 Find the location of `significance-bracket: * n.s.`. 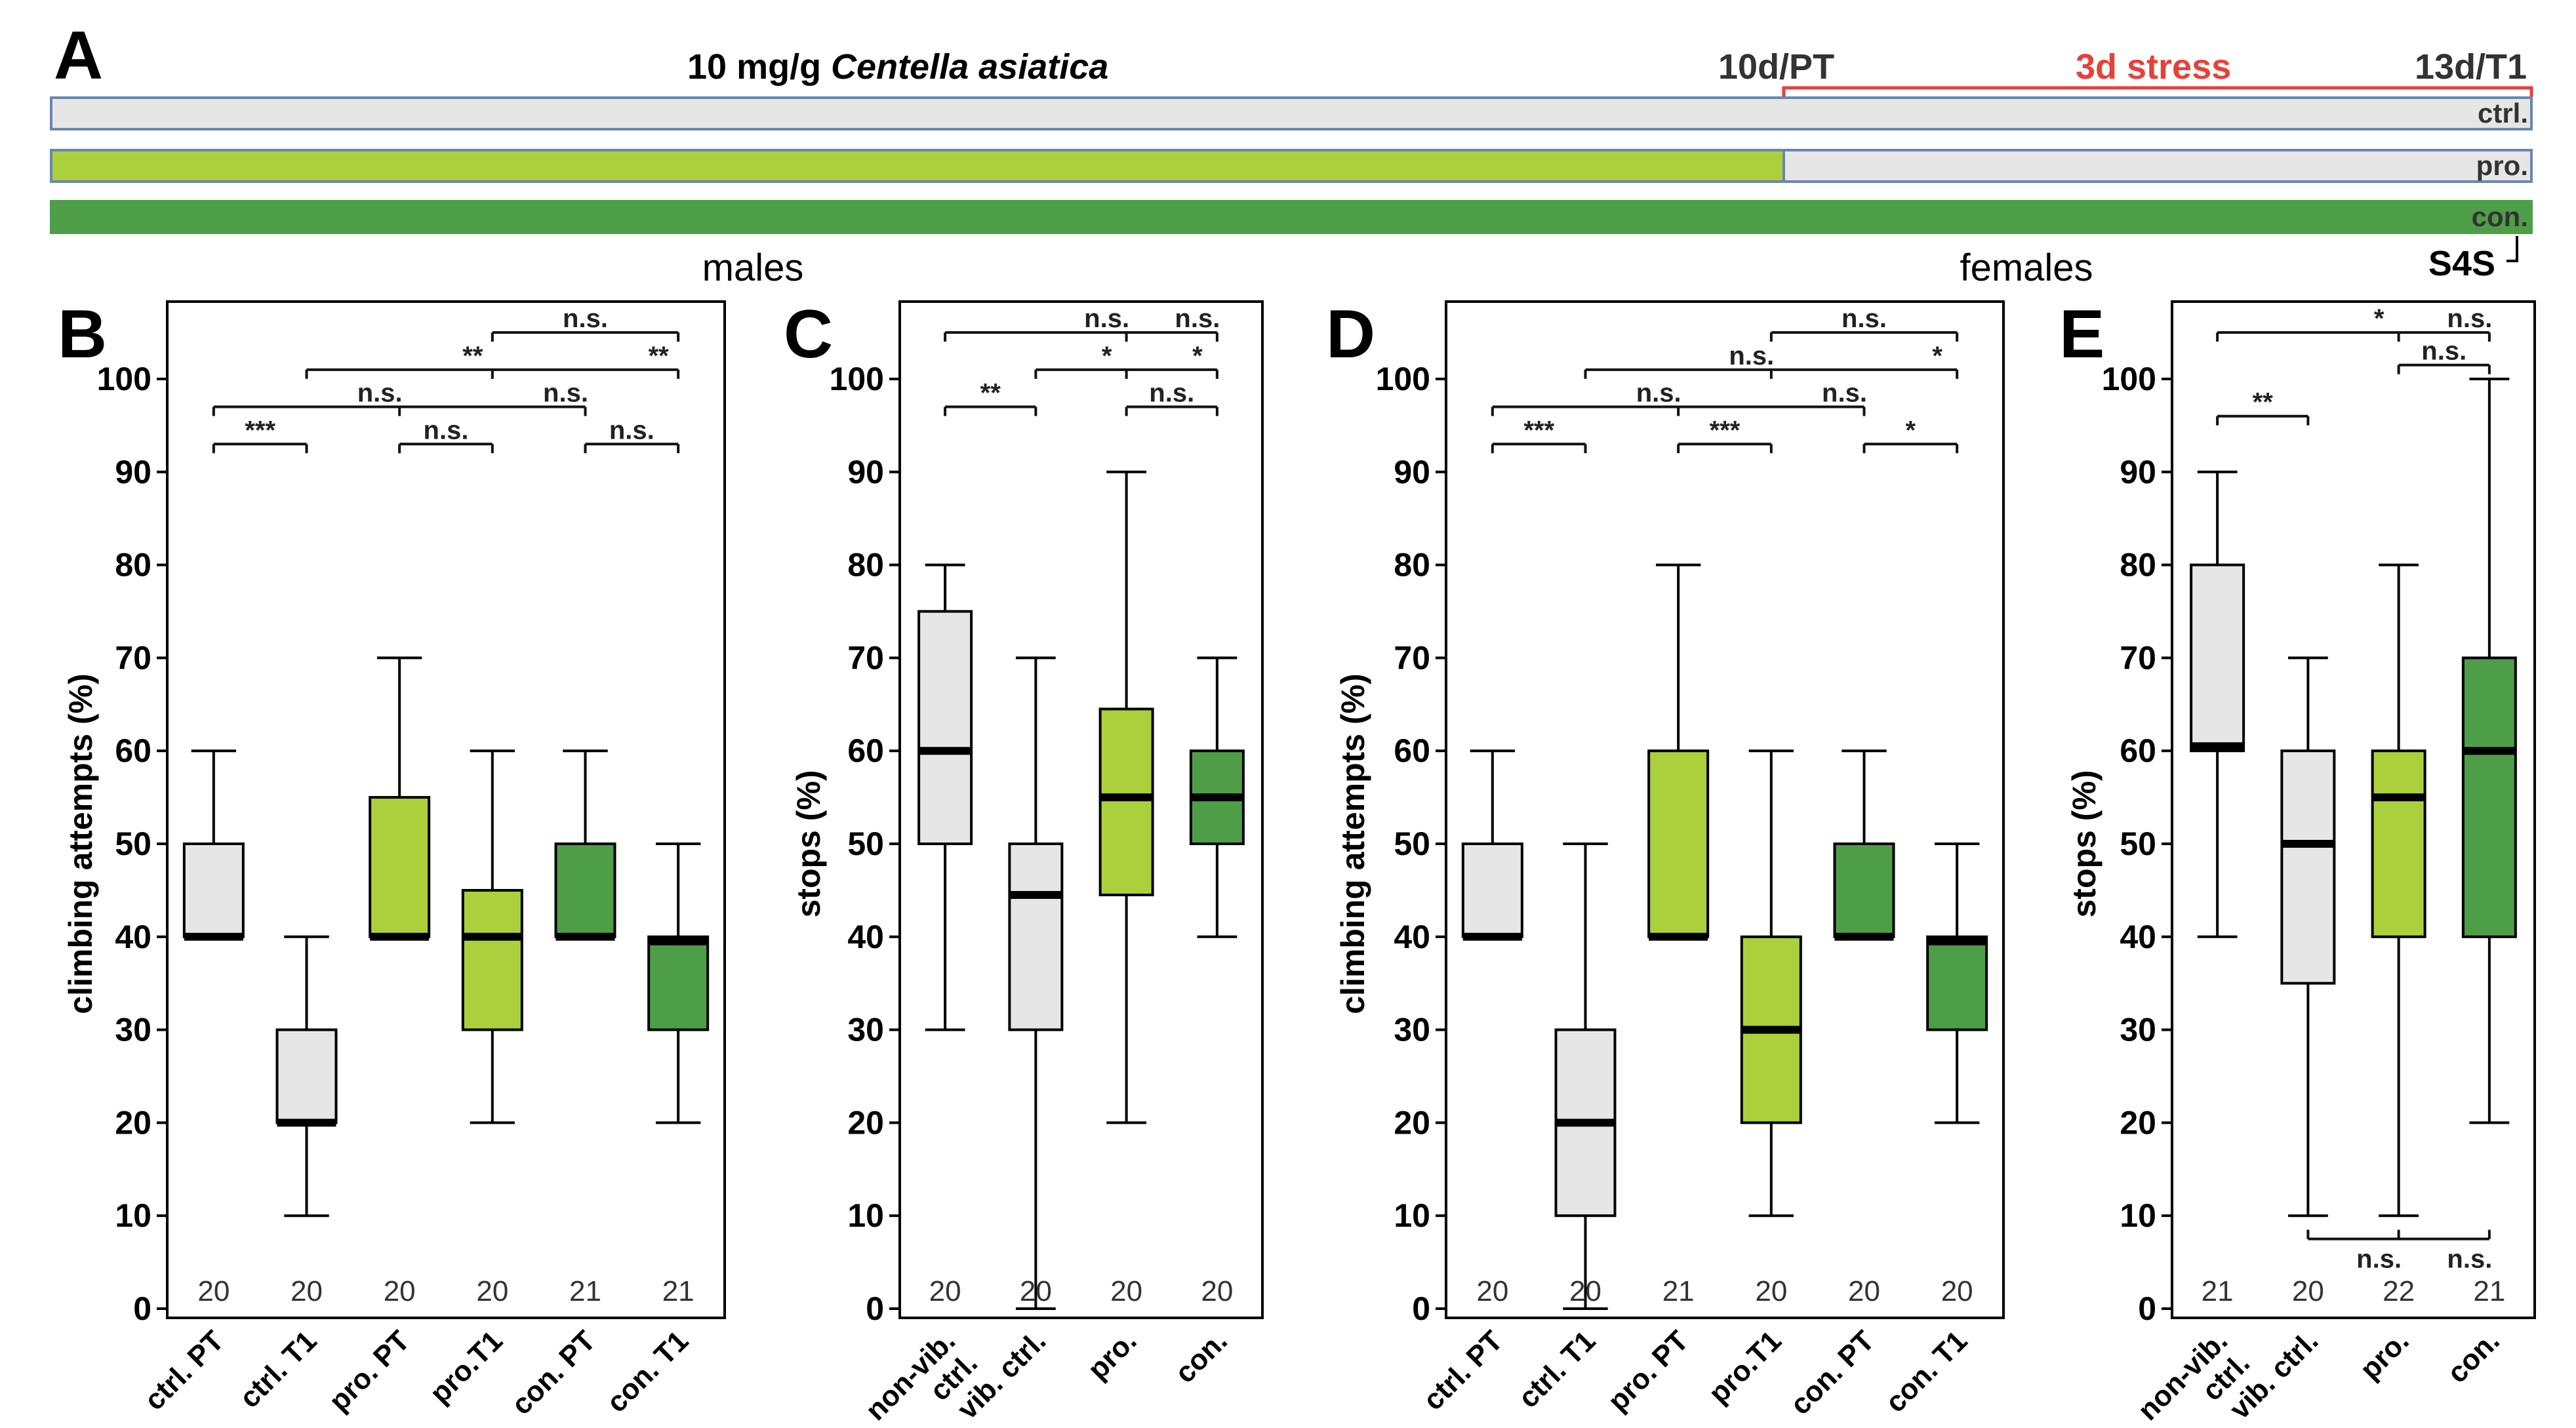

significance-bracket: * n.s. is located at coordinates (2354, 323).